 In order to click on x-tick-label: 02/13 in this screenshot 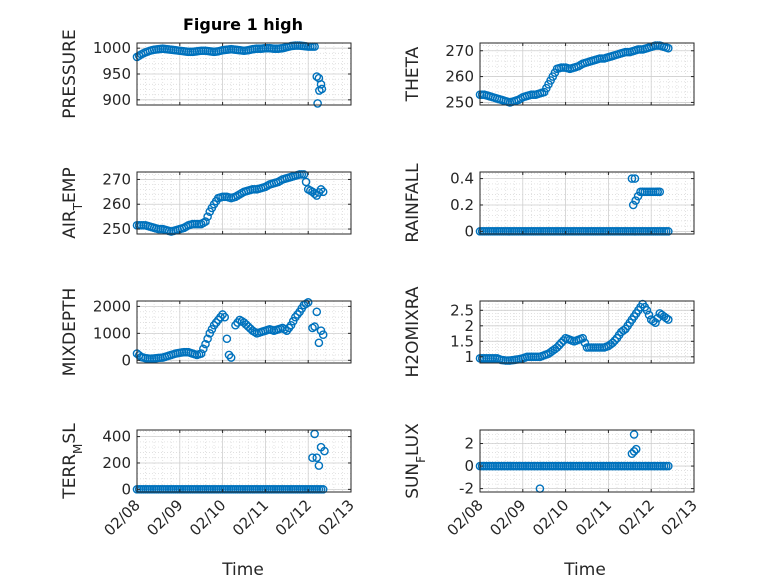, I will do `click(679, 517)`.